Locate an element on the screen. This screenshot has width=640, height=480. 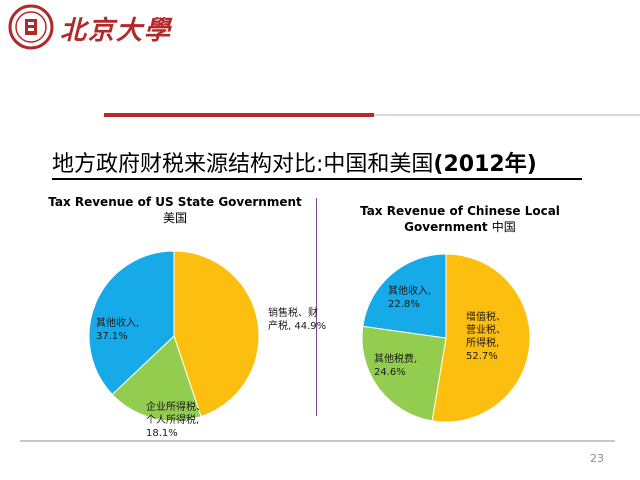
pie-label-1-0: 增值税、营业税、所得税, 52.7% is located at coordinates (486, 336).